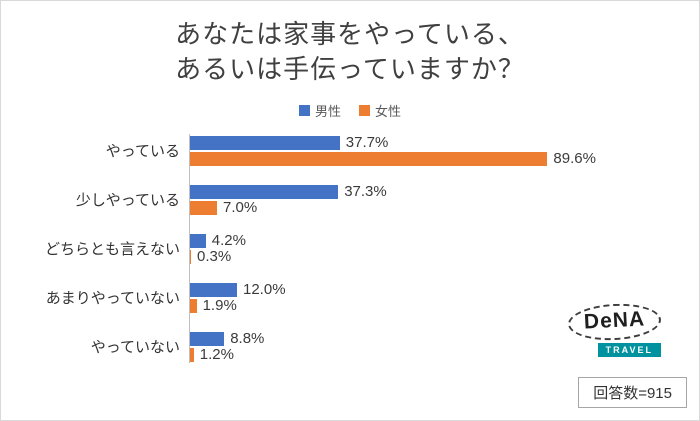  Describe the element at coordinates (364, 111) in the screenshot. I see `legend-swatch-female` at that location.